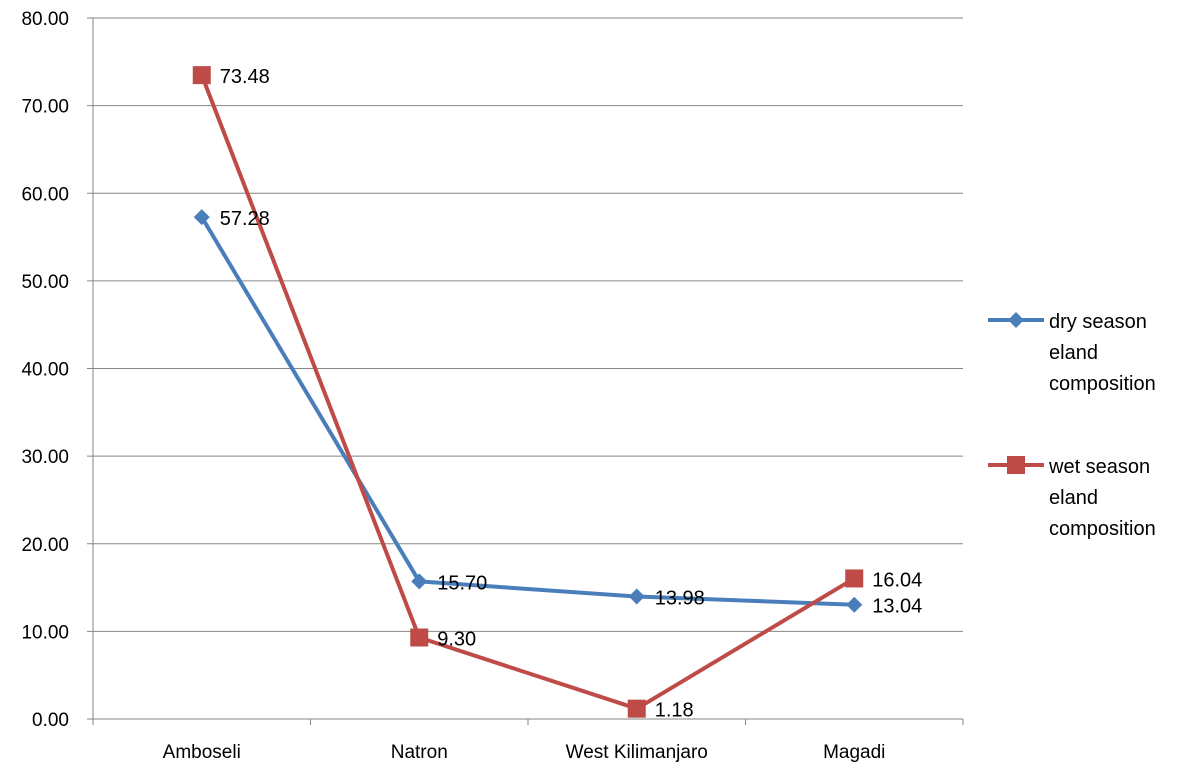 The height and width of the screenshot is (765, 1183). Describe the element at coordinates (45, 370) in the screenshot. I see `y-tick-label: 40.00` at that location.